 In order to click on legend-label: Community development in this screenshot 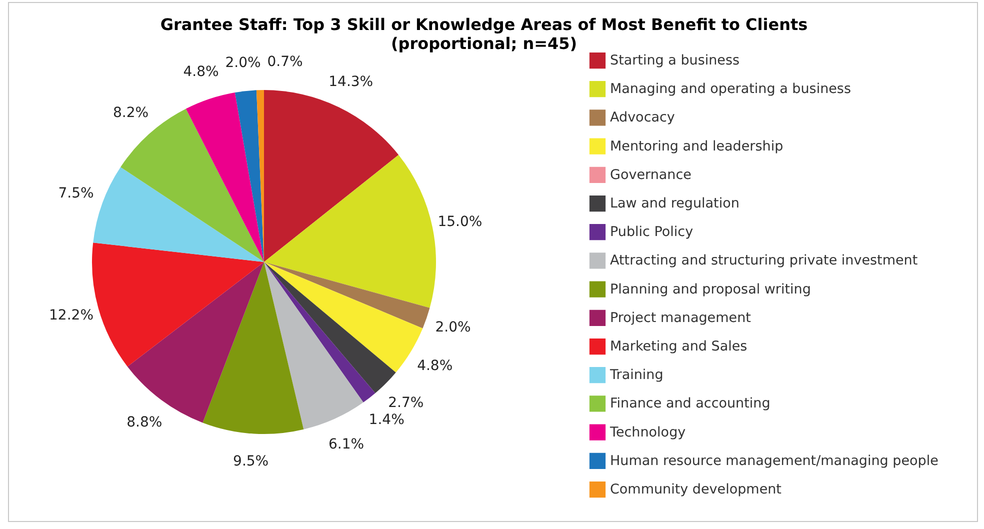, I will do `click(696, 490)`.